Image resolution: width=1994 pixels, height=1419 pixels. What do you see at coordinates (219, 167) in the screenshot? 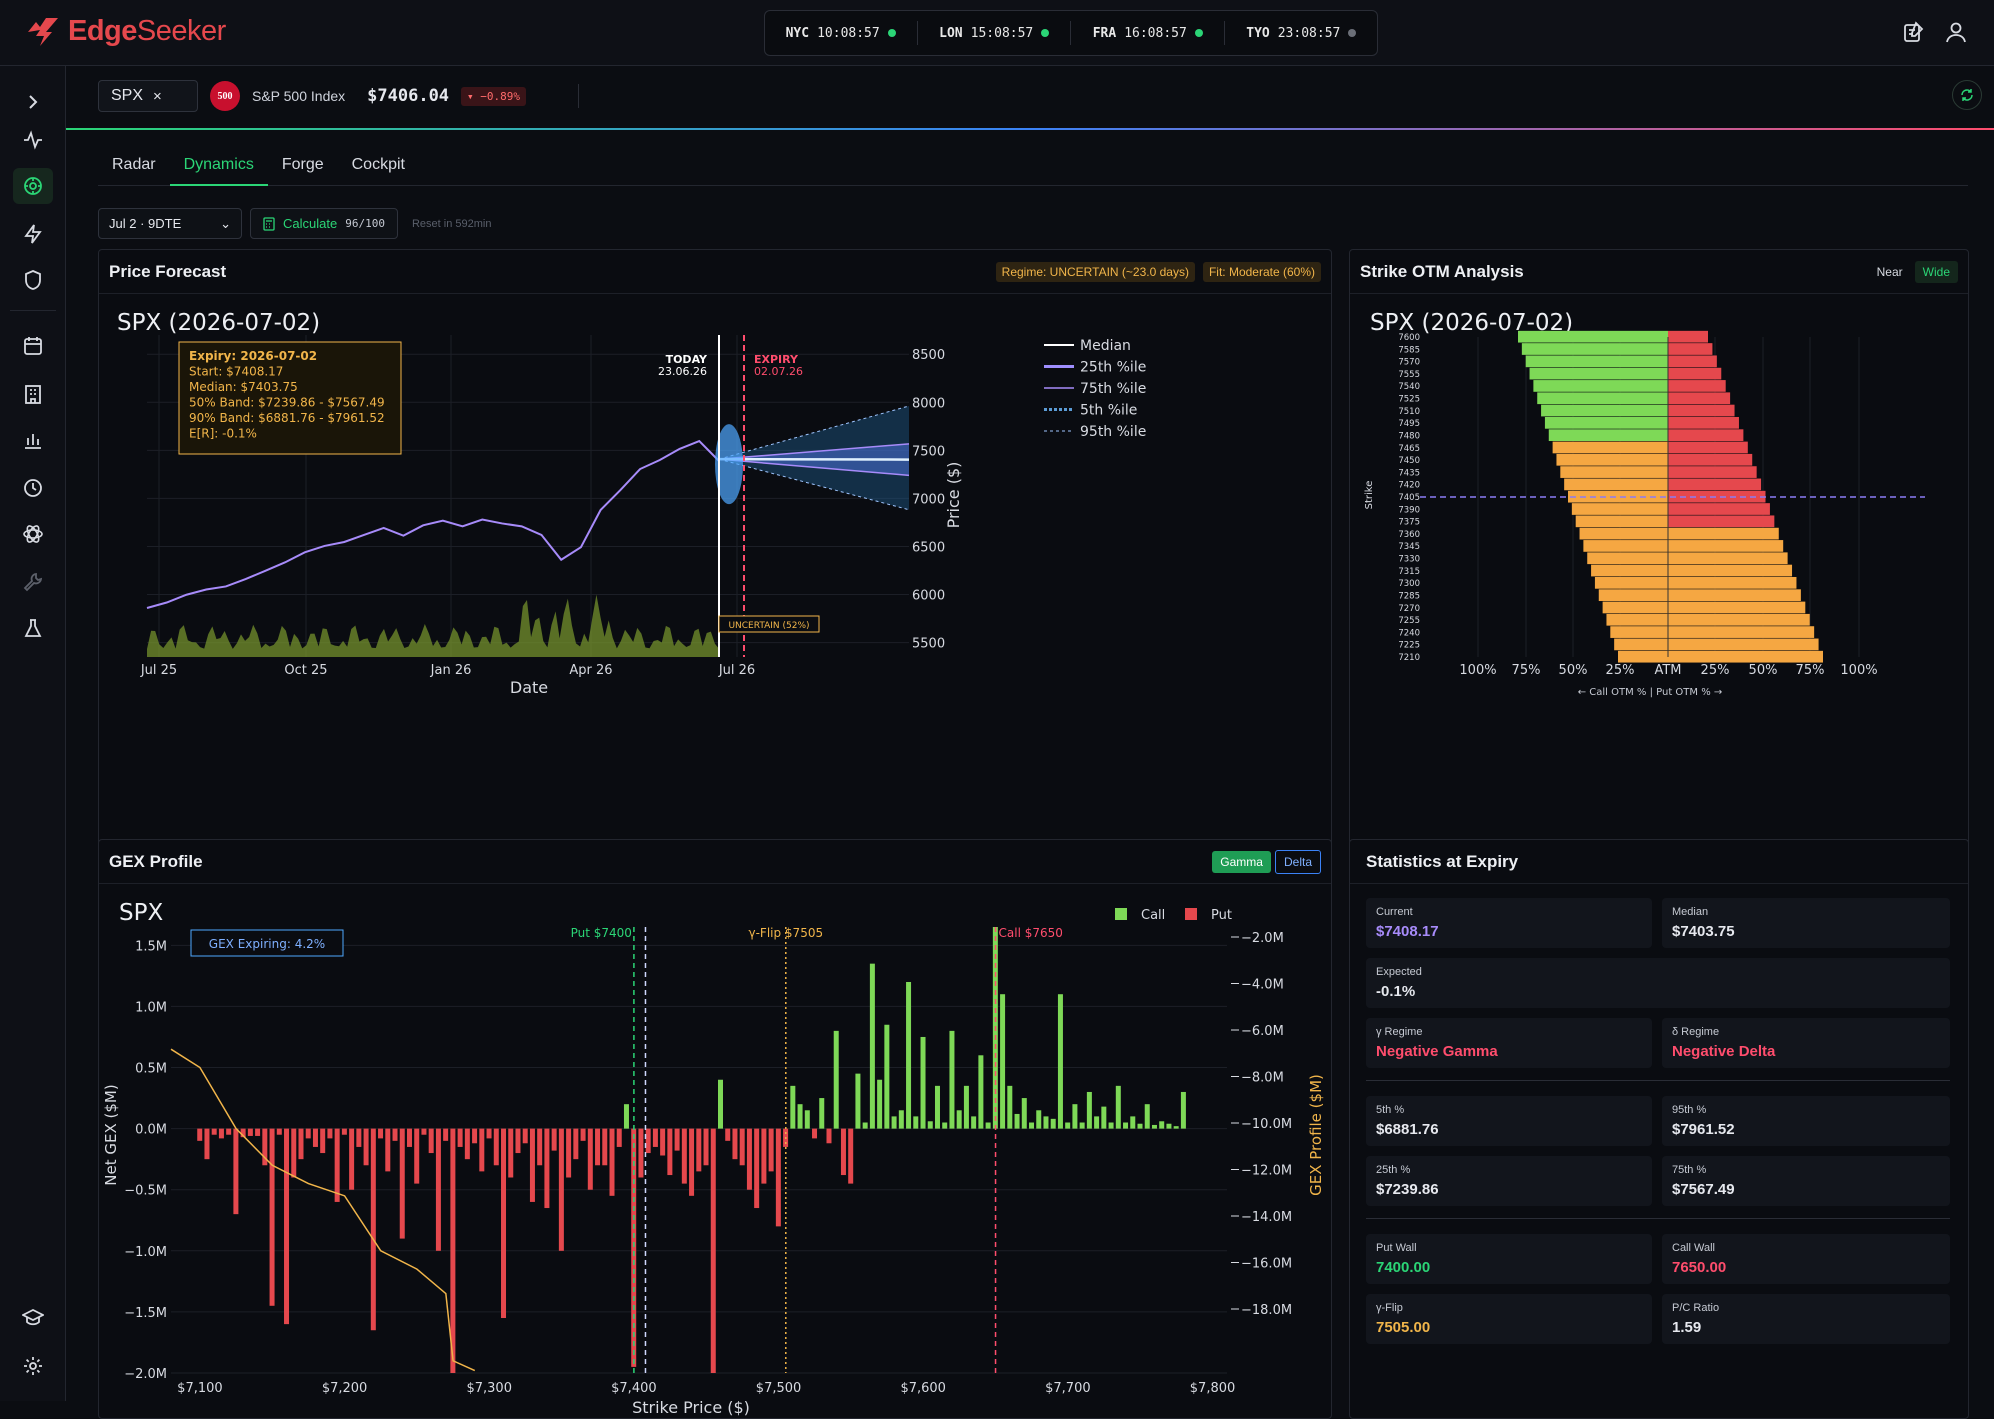
I see `tab-dynamics: Dynamics` at bounding box center [219, 167].